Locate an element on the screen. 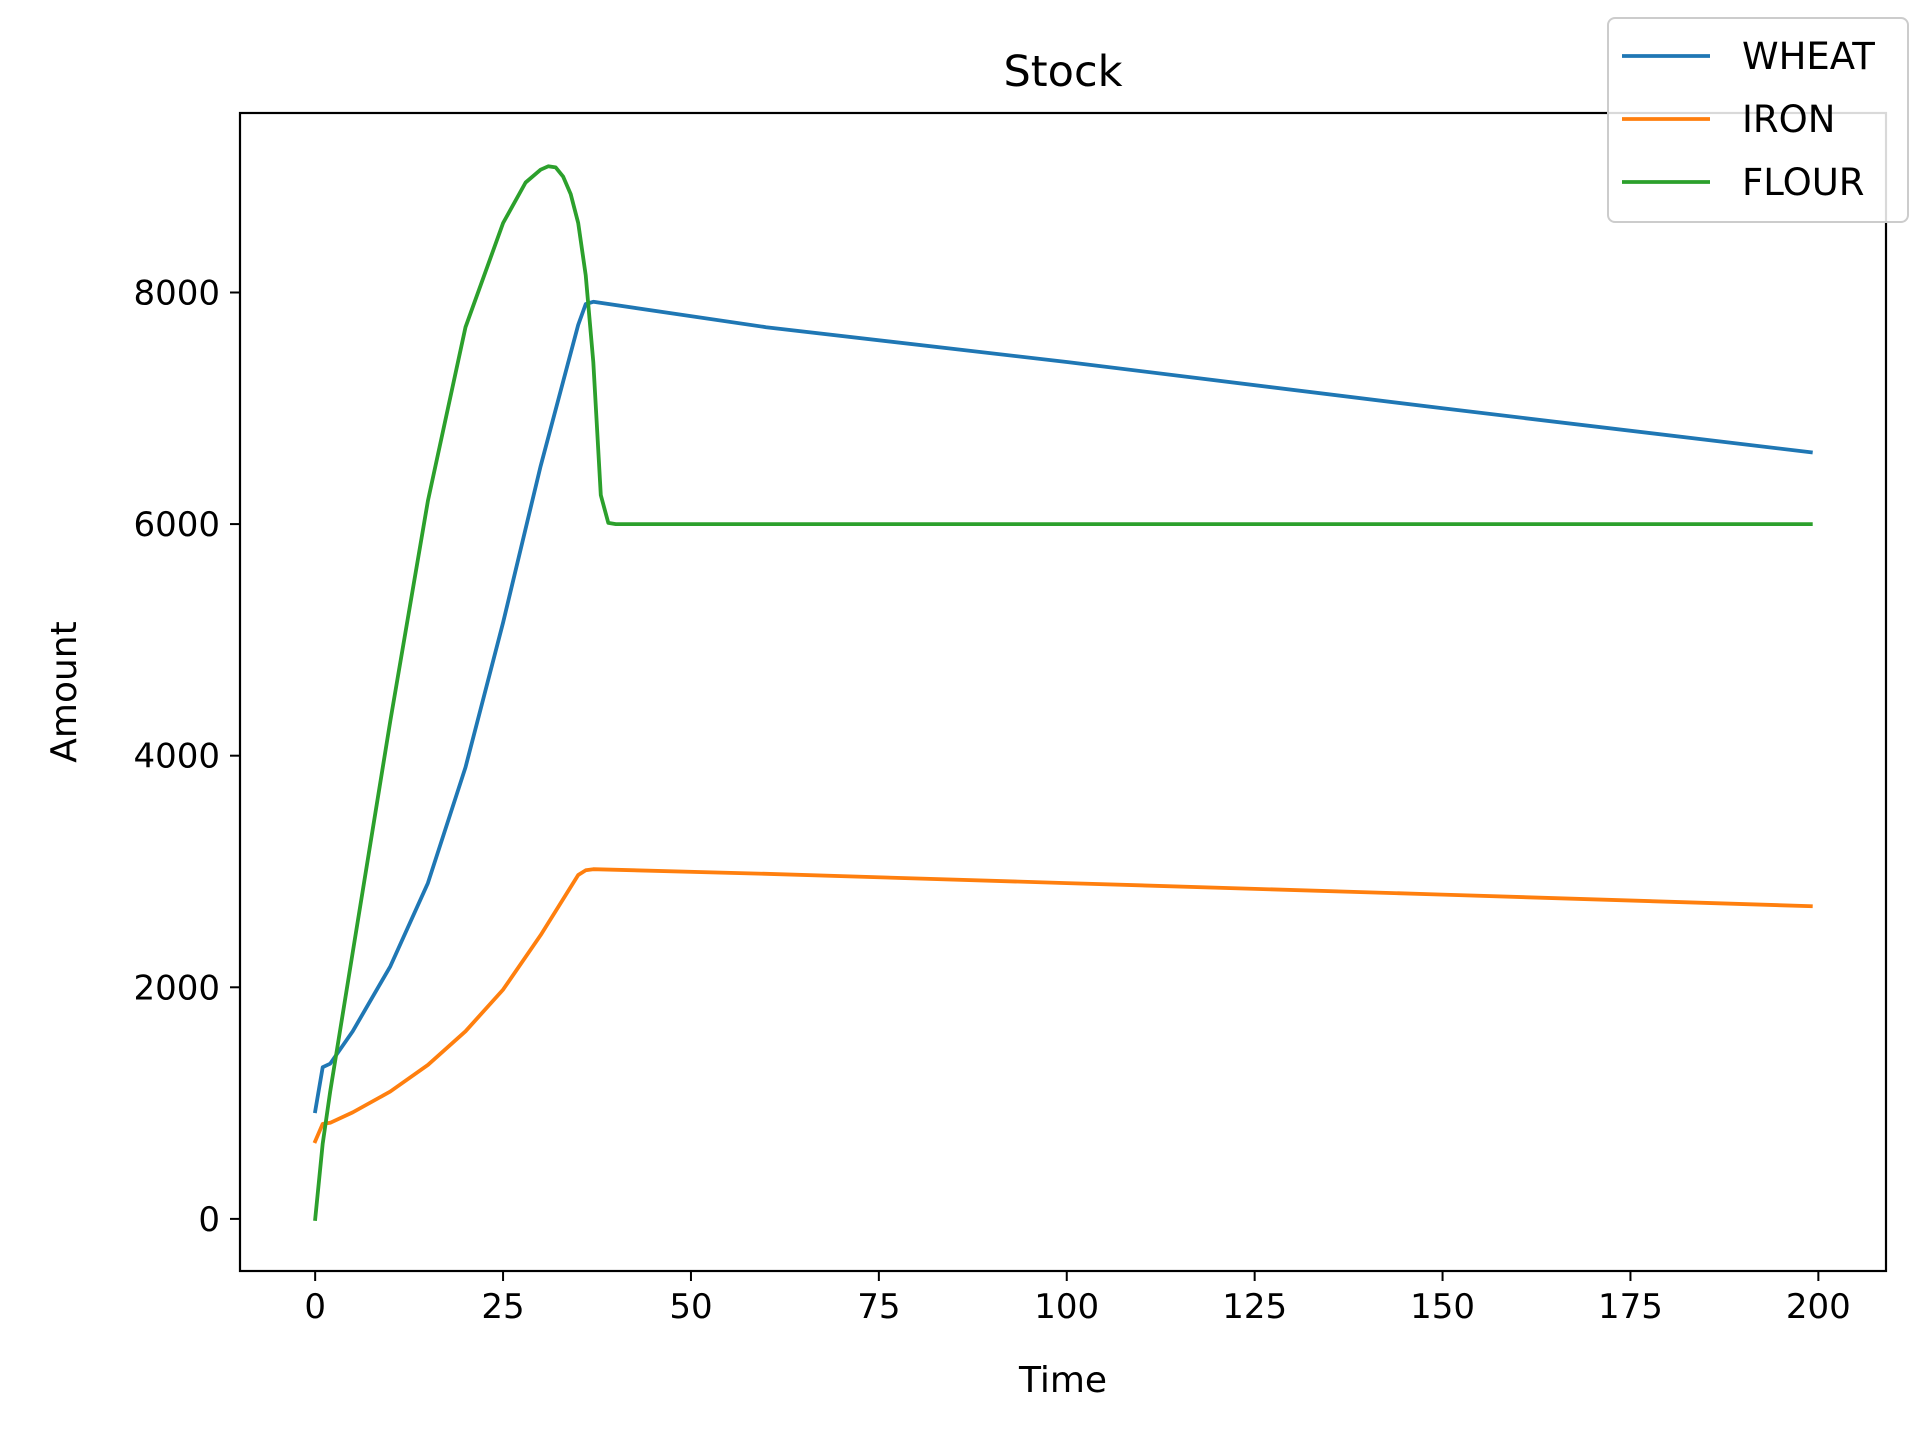 The height and width of the screenshot is (1440, 1920). x-tick-label: 125 is located at coordinates (1254, 1307).